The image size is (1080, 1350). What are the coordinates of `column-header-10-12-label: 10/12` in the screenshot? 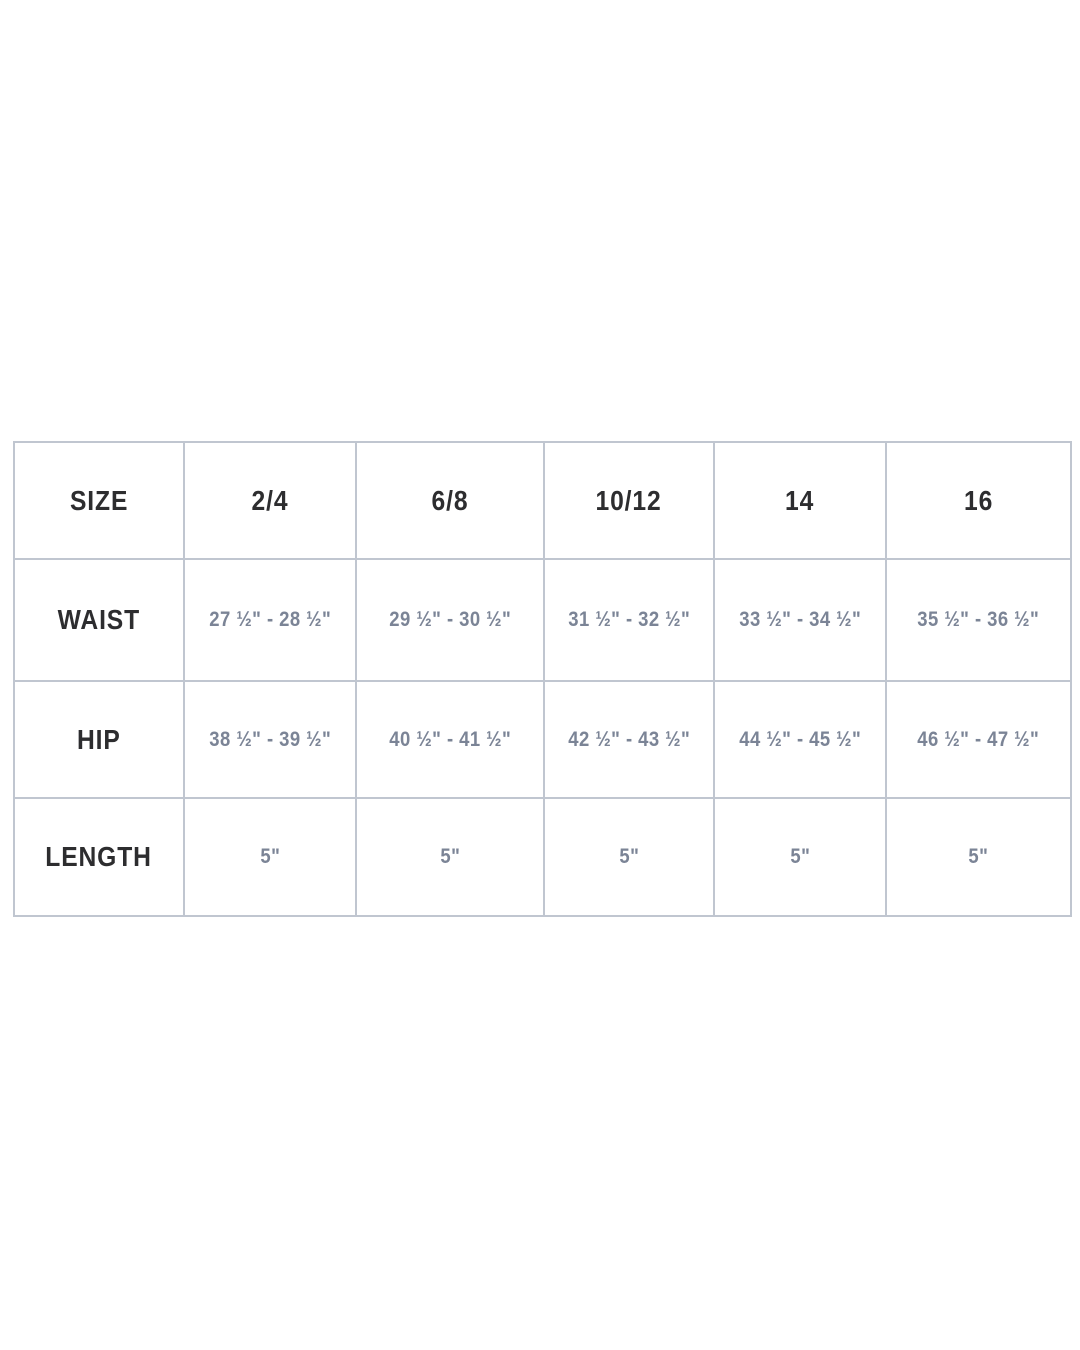 It's located at (629, 500).